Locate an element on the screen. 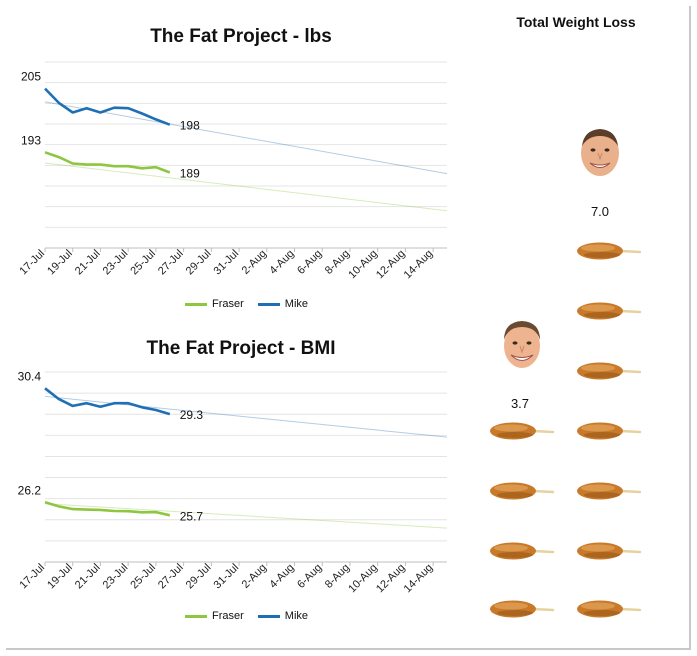  start-label-fraser: 26.2 is located at coordinates (30, 490).